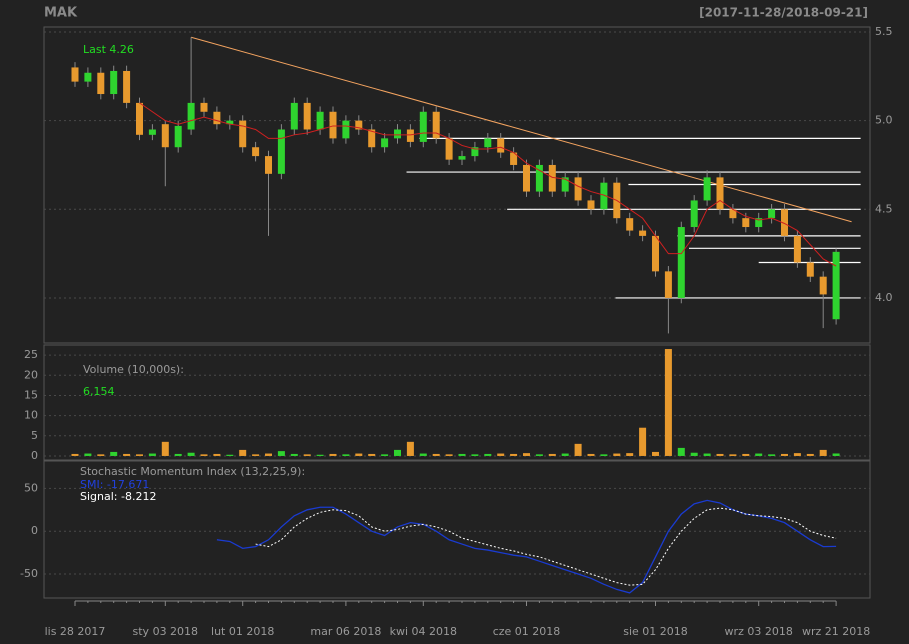  I want to click on x-tick-label: wrz 21 2018, so click(836, 631).